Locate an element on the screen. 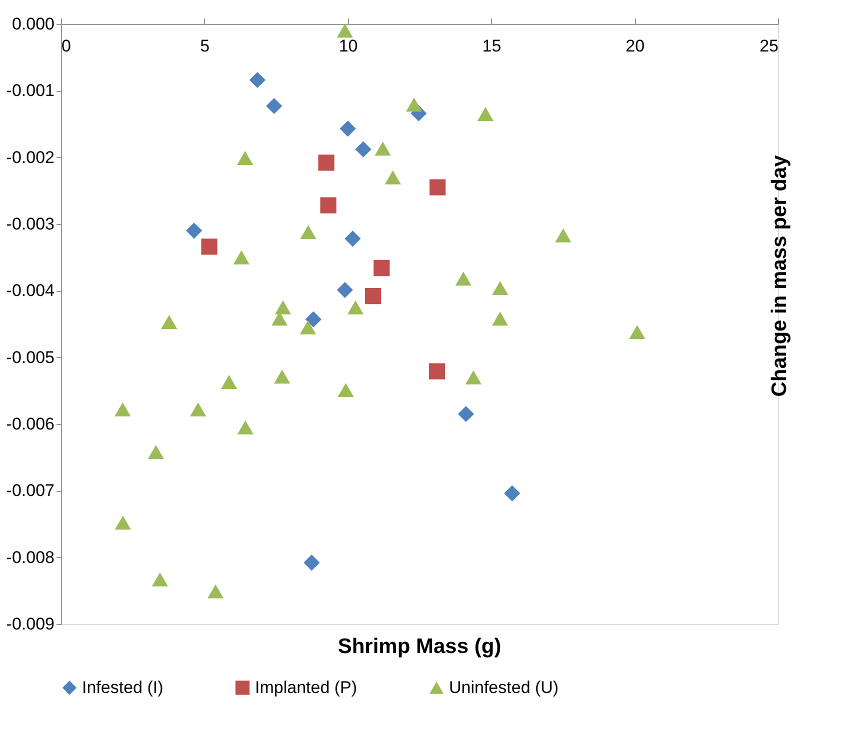  y-tick-label: -0.001 is located at coordinates (30, 90).